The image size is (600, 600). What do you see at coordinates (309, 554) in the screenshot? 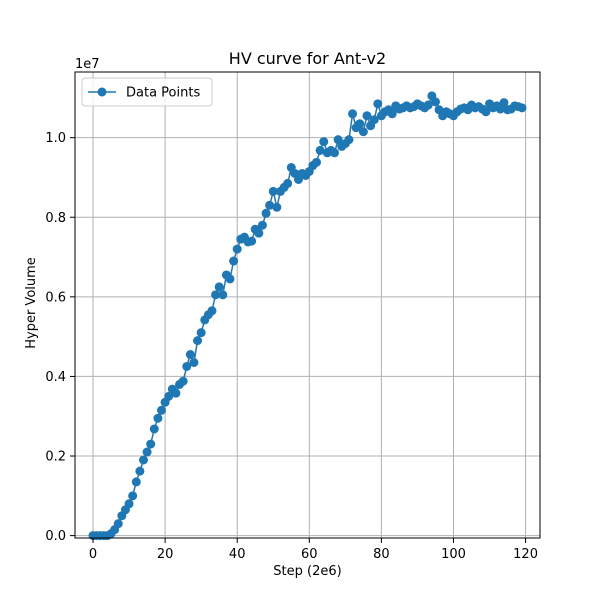
I see `x-tick-label: 60` at bounding box center [309, 554].